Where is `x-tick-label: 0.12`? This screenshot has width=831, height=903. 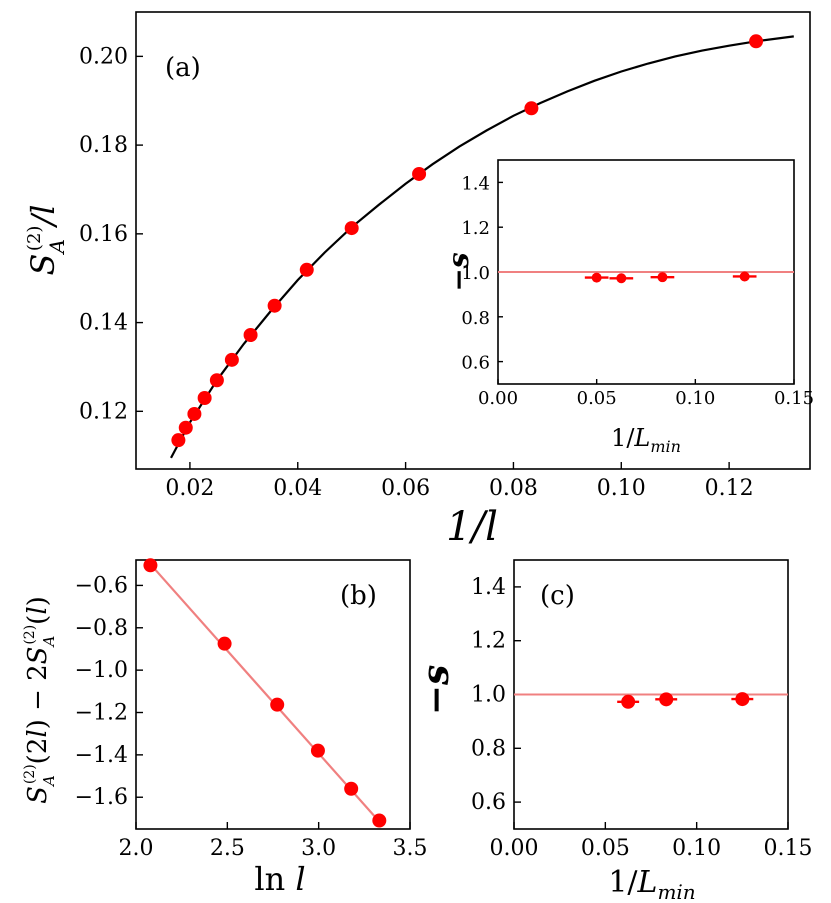 x-tick-label: 0.12 is located at coordinates (729, 488).